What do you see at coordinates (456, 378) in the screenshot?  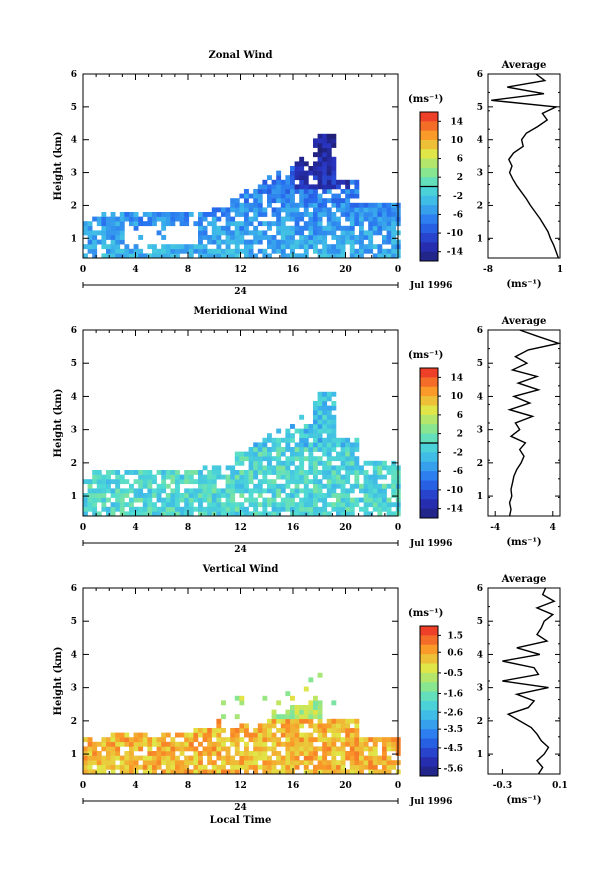 I see `colorbar-tick-label: 14` at bounding box center [456, 378].